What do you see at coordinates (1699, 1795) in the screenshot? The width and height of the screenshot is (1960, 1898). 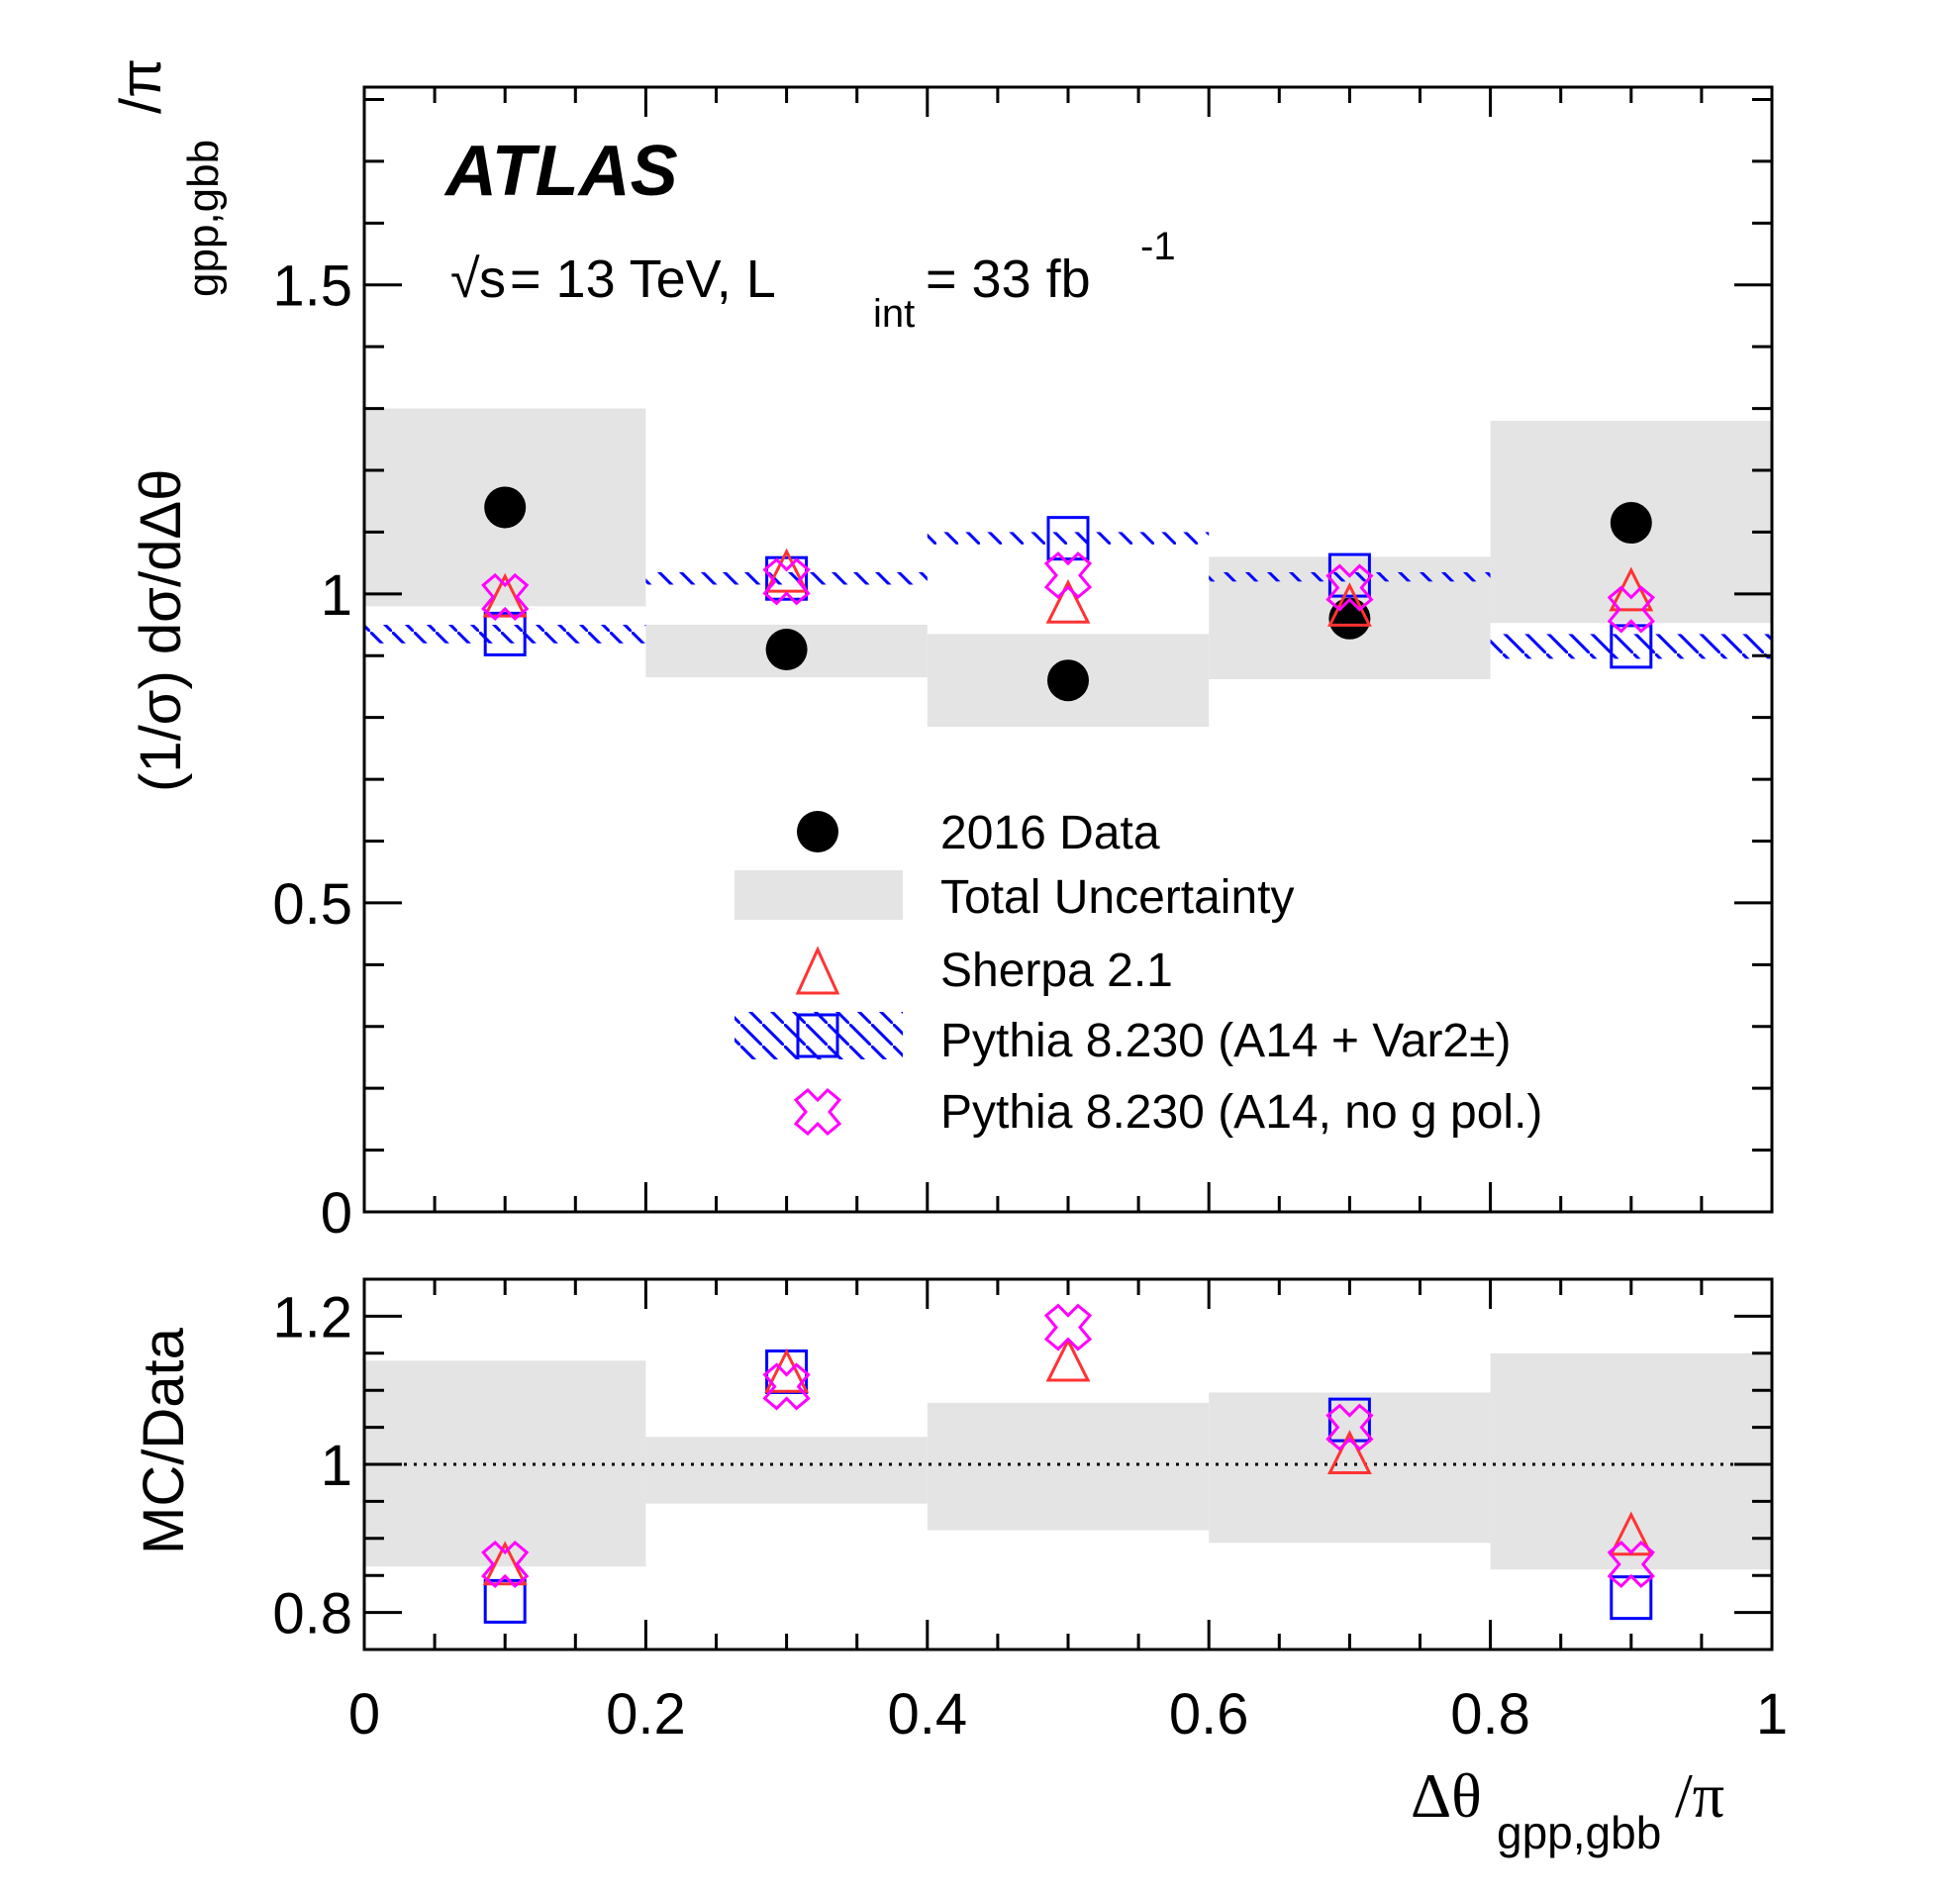 I see `xlabel-tail: /π` at bounding box center [1699, 1795].